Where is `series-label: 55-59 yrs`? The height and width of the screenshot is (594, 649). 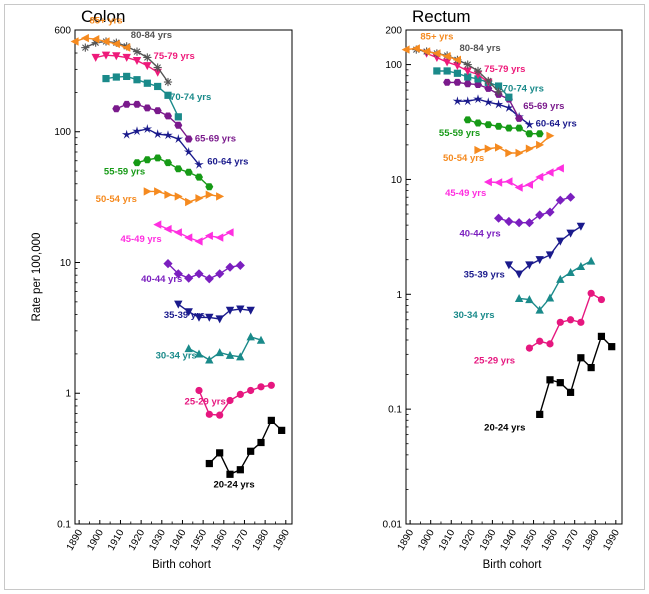 series-label: 55-59 yrs is located at coordinates (124, 172).